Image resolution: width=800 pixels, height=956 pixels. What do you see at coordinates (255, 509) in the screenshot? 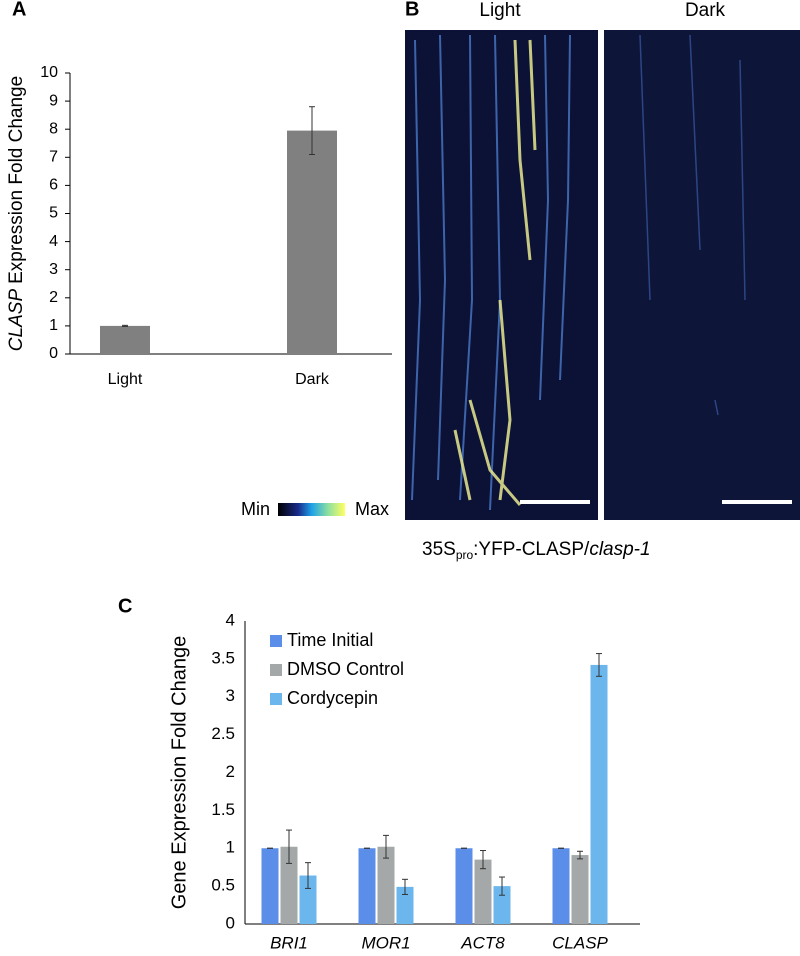
I see `colorbar-min: Min` at bounding box center [255, 509].